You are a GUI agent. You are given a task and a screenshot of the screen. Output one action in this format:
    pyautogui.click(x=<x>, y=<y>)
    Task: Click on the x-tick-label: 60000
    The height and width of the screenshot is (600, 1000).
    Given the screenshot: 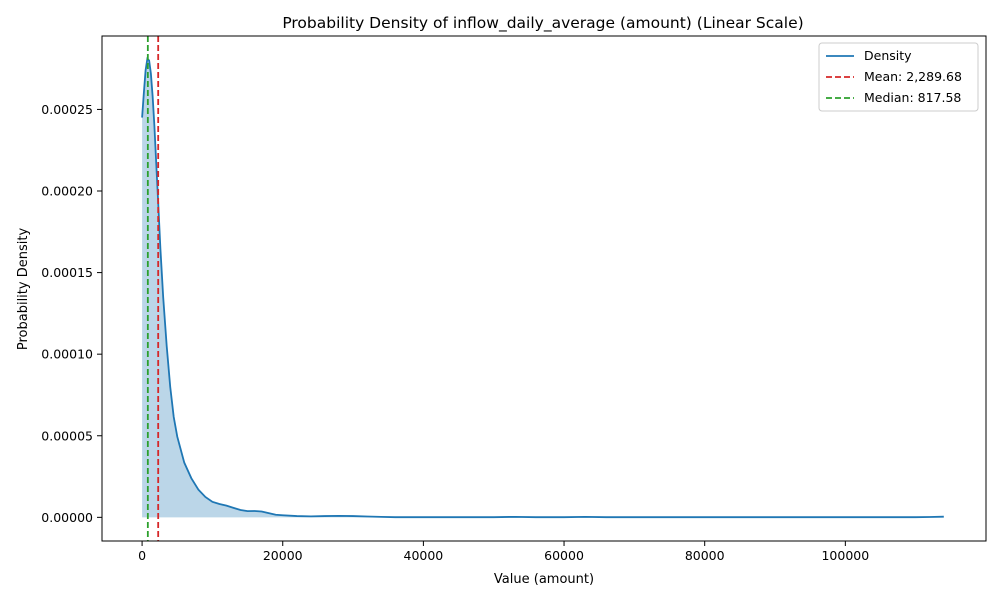 What is the action you would take?
    pyautogui.click(x=564, y=555)
    